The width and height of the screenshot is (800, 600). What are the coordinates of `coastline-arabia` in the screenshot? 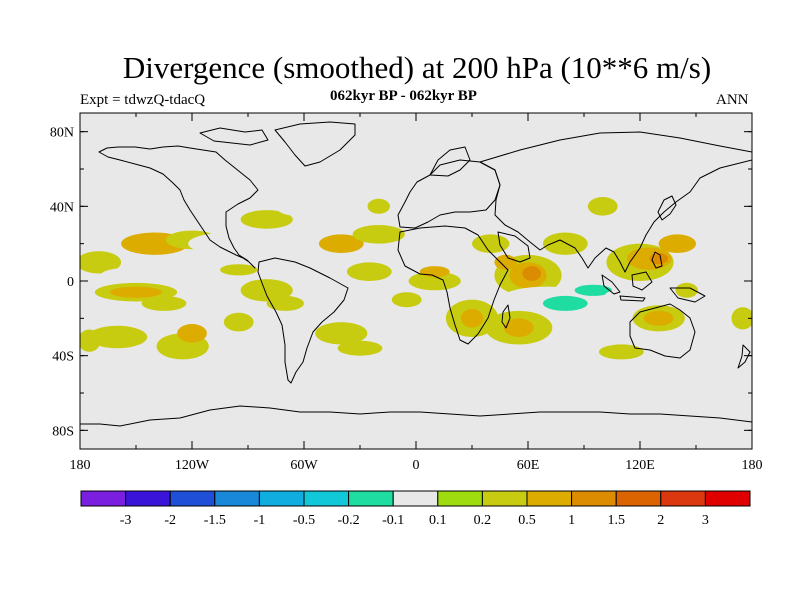 It's located at (514, 247).